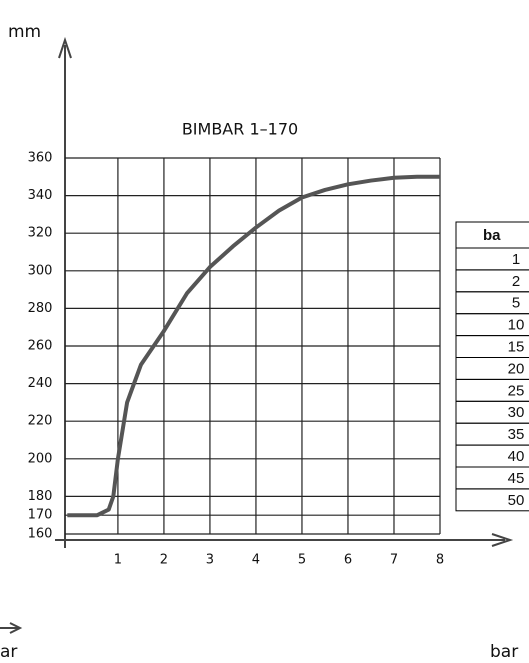 Image resolution: width=529 pixels, height=663 pixels. What do you see at coordinates (516, 500) in the screenshot?
I see `table-cell-text: 50` at bounding box center [516, 500].